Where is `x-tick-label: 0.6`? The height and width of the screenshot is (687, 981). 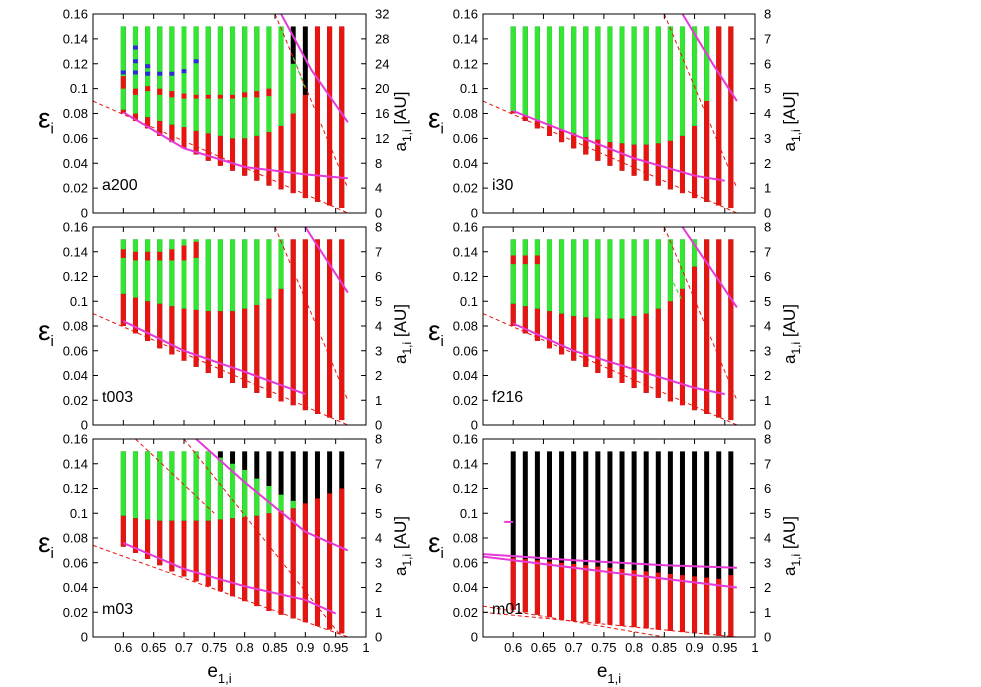 x-tick-label: 0.6 is located at coordinates (513, 647).